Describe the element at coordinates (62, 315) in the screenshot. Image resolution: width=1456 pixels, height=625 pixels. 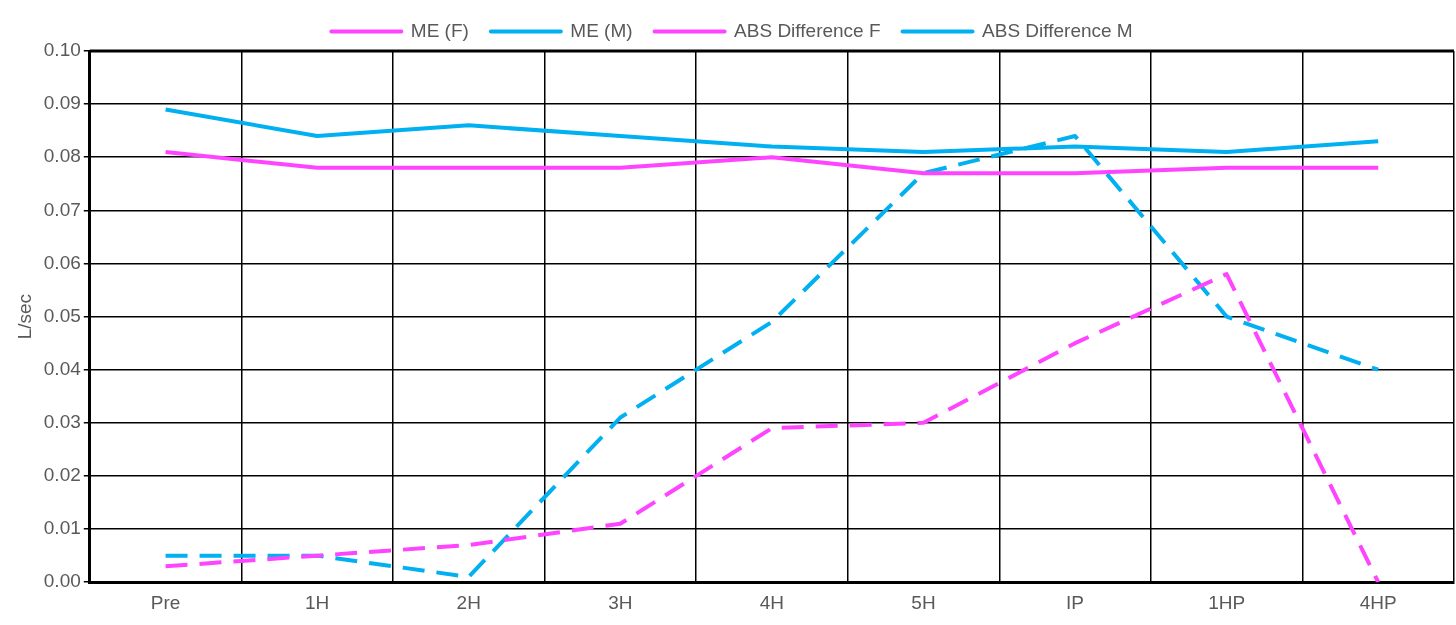
I see `y-tick-label: 0.05` at that location.